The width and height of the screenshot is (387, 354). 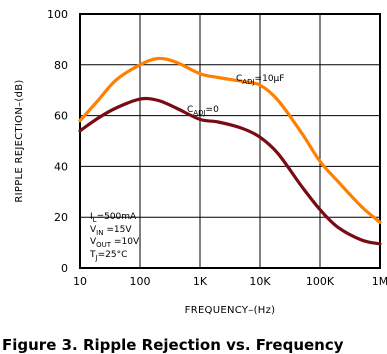 What do you see at coordinates (111, 231) in the screenshot?
I see `condition-vin: VIN =15V` at bounding box center [111, 231].